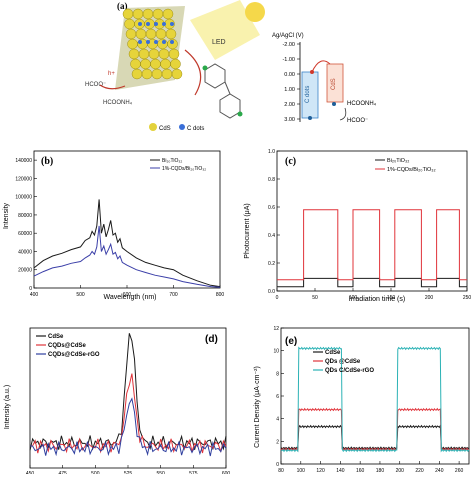 This screenshot has width=474, height=479. Describe the element at coordinates (173, 295) in the screenshot. I see `x-tick-label: 700` at that location.